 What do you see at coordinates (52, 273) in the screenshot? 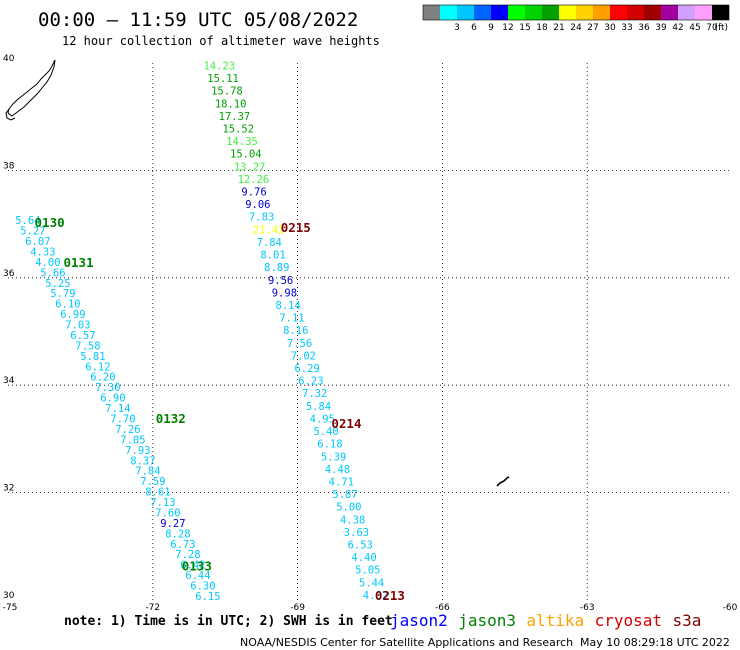
I see `wave-height-value: 5.66` at bounding box center [52, 273].